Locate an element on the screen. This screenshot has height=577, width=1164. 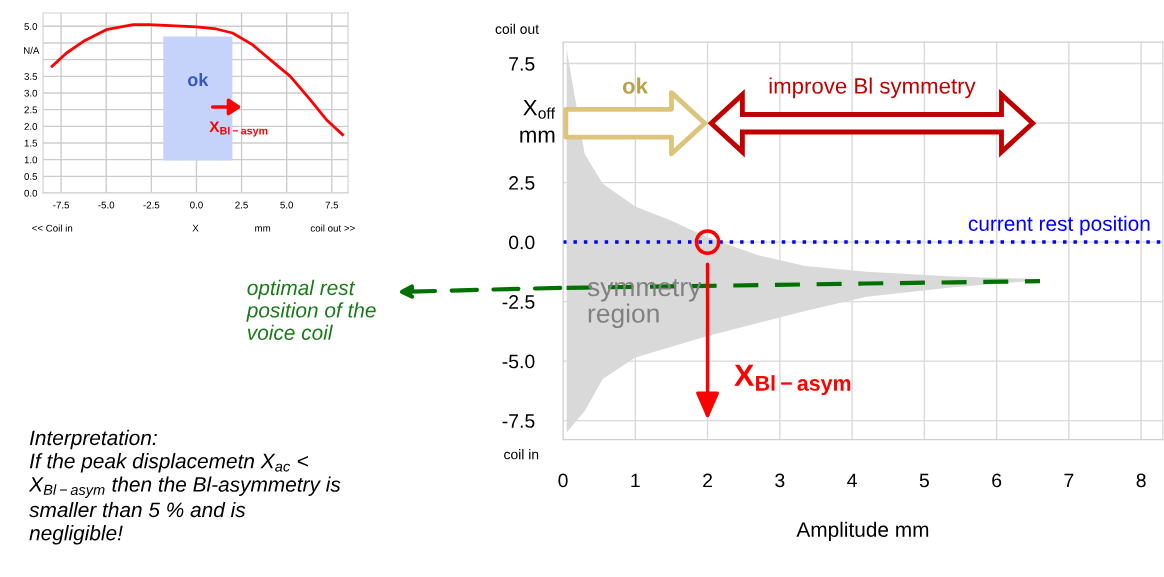
annotation: improve Bl symmetry is located at coordinates (872, 88).